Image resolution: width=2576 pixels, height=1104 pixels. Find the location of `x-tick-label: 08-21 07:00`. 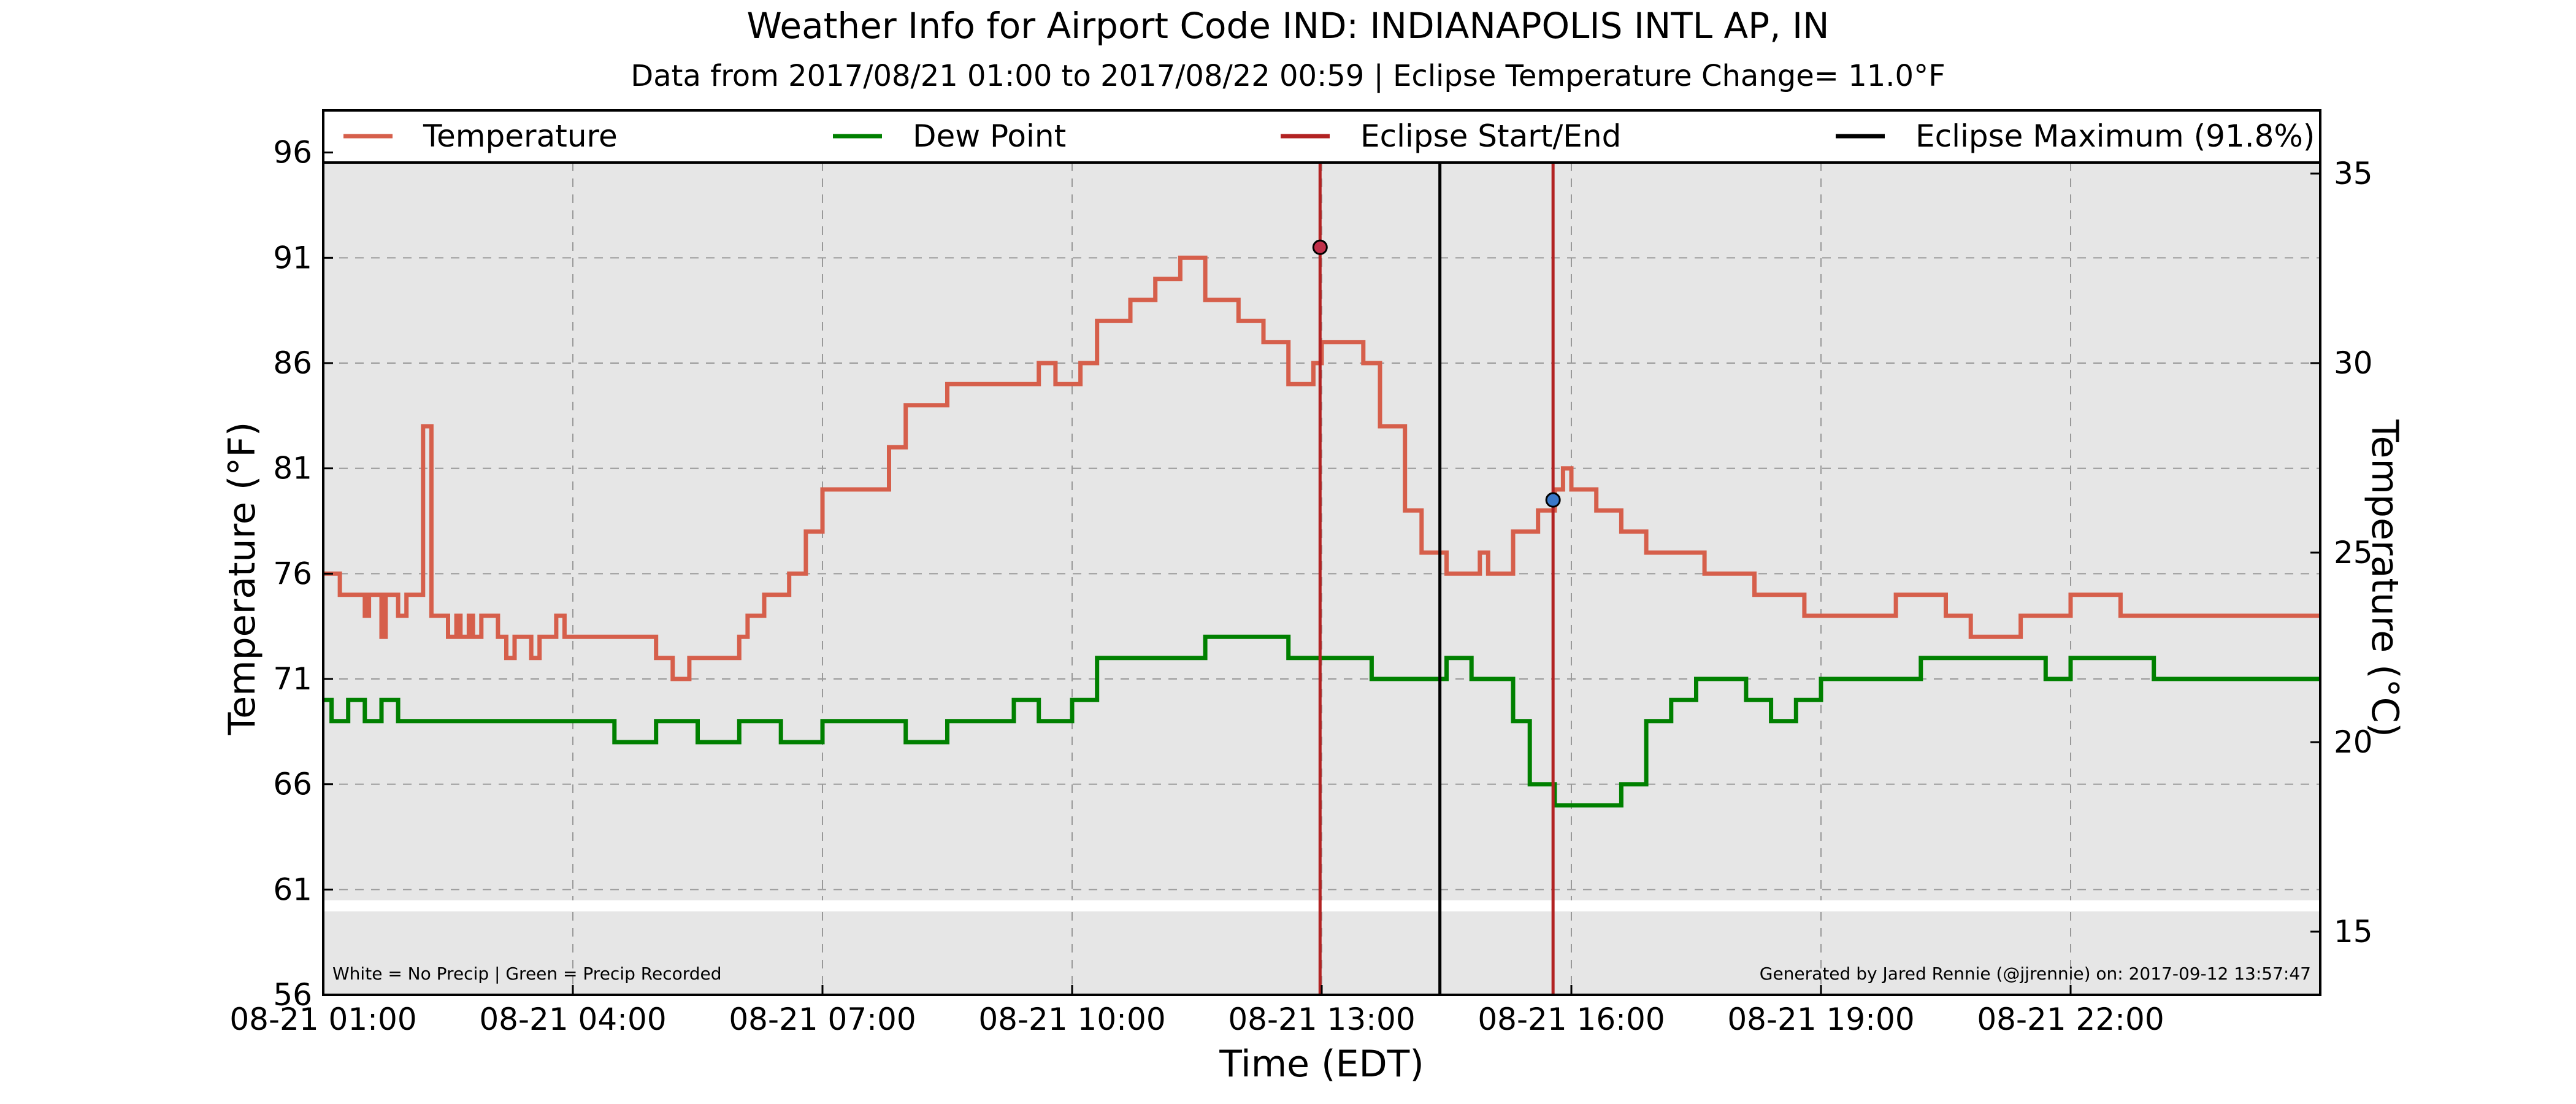

x-tick-label: 08-21 07:00 is located at coordinates (822, 1019).